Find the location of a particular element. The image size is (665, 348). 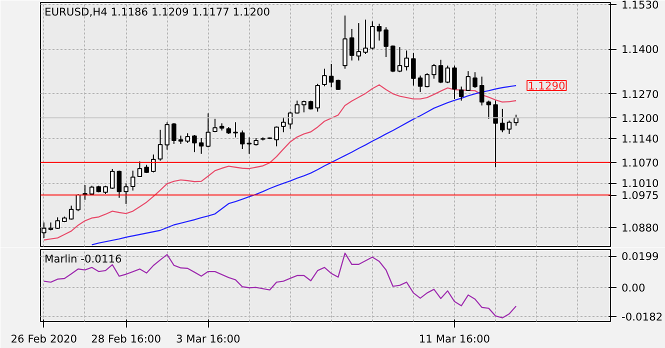

y-tick-label: 1.1140 is located at coordinates (641, 139).